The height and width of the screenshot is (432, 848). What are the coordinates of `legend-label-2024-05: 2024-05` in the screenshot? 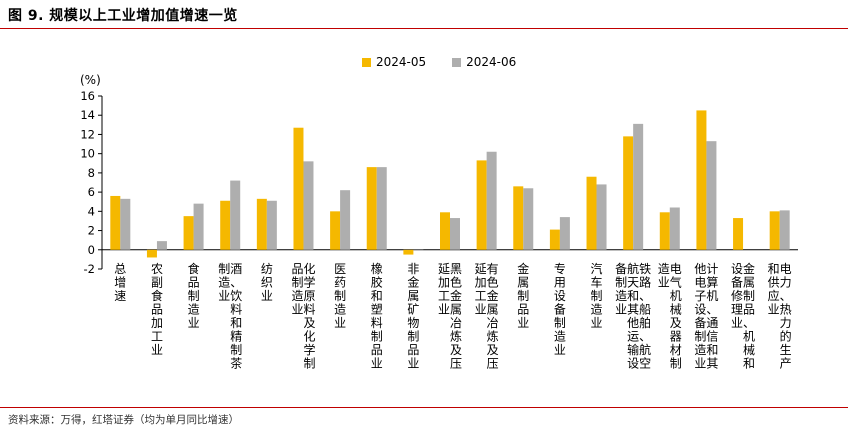 It's located at (401, 62).